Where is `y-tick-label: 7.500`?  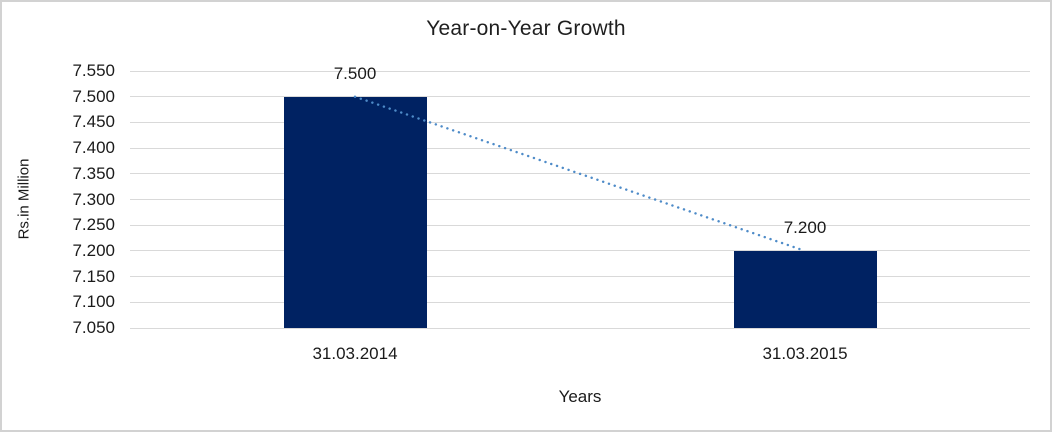 y-tick-label: 7.500 is located at coordinates (93, 96).